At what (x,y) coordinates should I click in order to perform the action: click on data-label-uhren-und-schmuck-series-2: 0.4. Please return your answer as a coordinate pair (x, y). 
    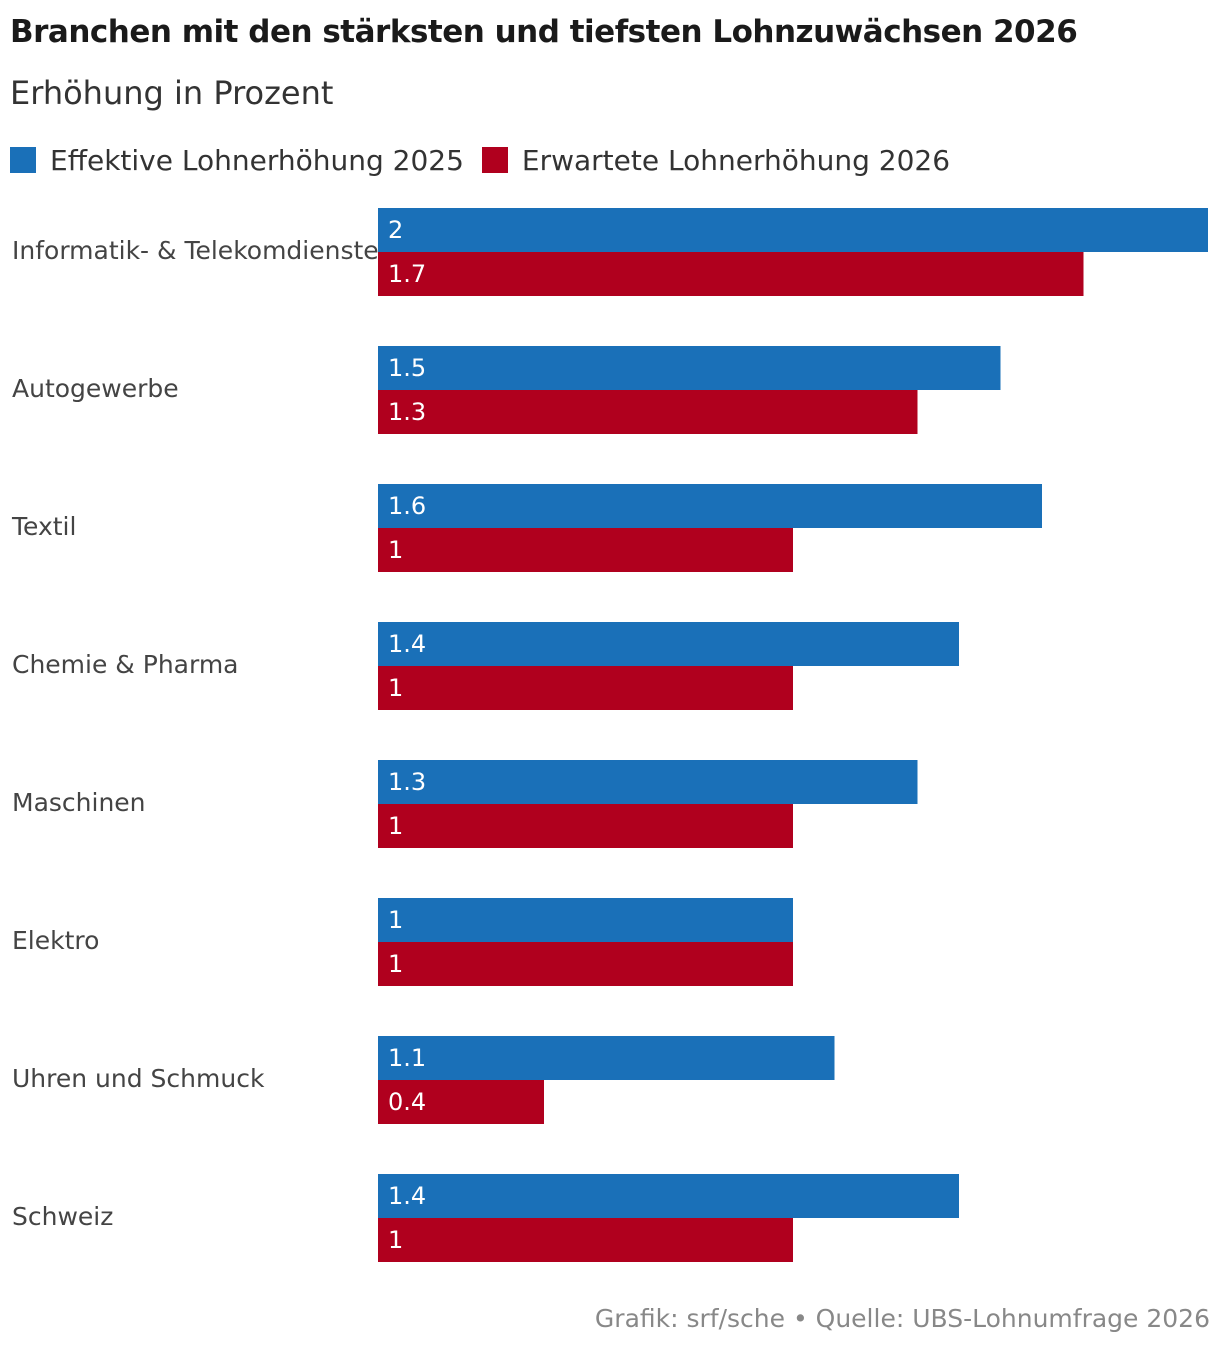
    Looking at the image, I should click on (407, 1102).